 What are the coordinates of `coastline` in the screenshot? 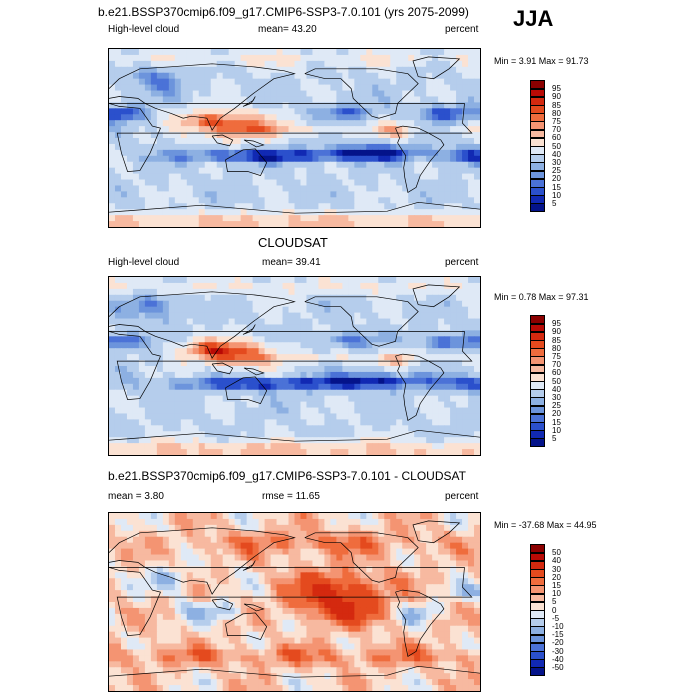 It's located at (361, 93).